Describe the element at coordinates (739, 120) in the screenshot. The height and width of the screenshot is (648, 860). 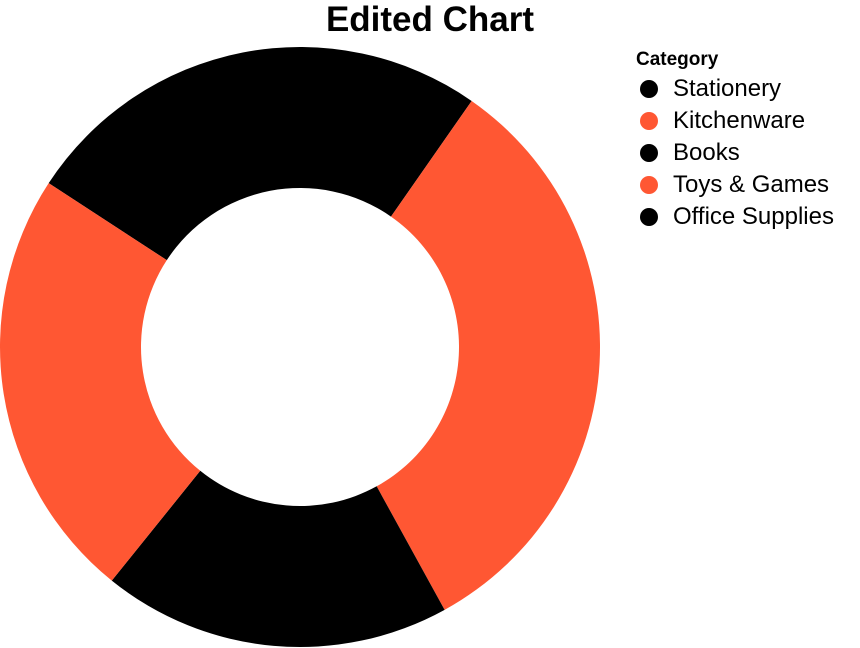
I see `legend-label: Kitchenware` at that location.